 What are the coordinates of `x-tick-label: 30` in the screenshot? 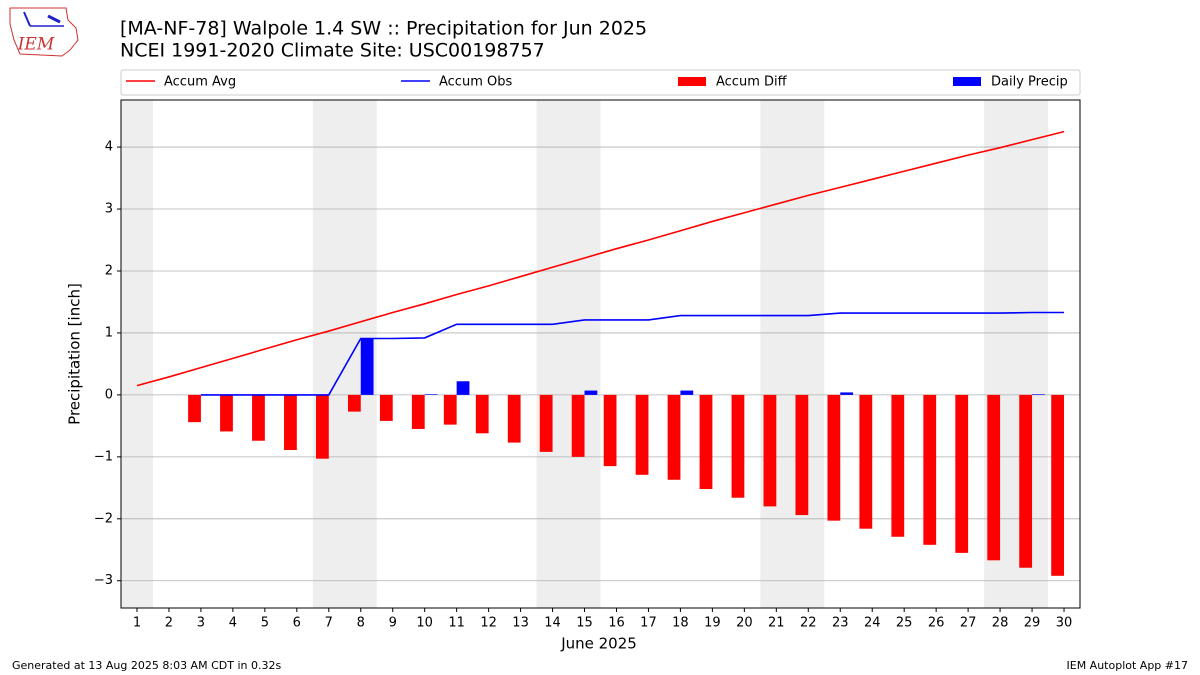 It's located at (1064, 623).